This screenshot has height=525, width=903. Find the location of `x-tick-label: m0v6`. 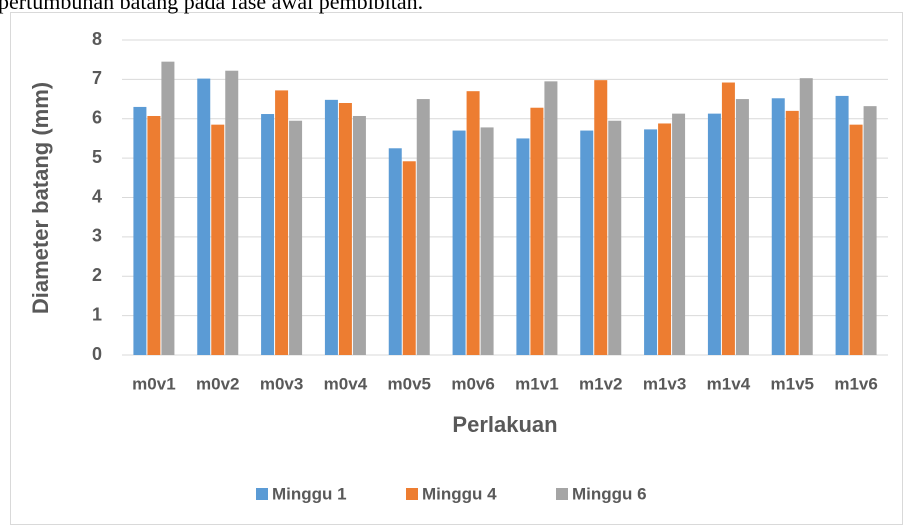

x-tick-label: m0v6 is located at coordinates (472, 383).